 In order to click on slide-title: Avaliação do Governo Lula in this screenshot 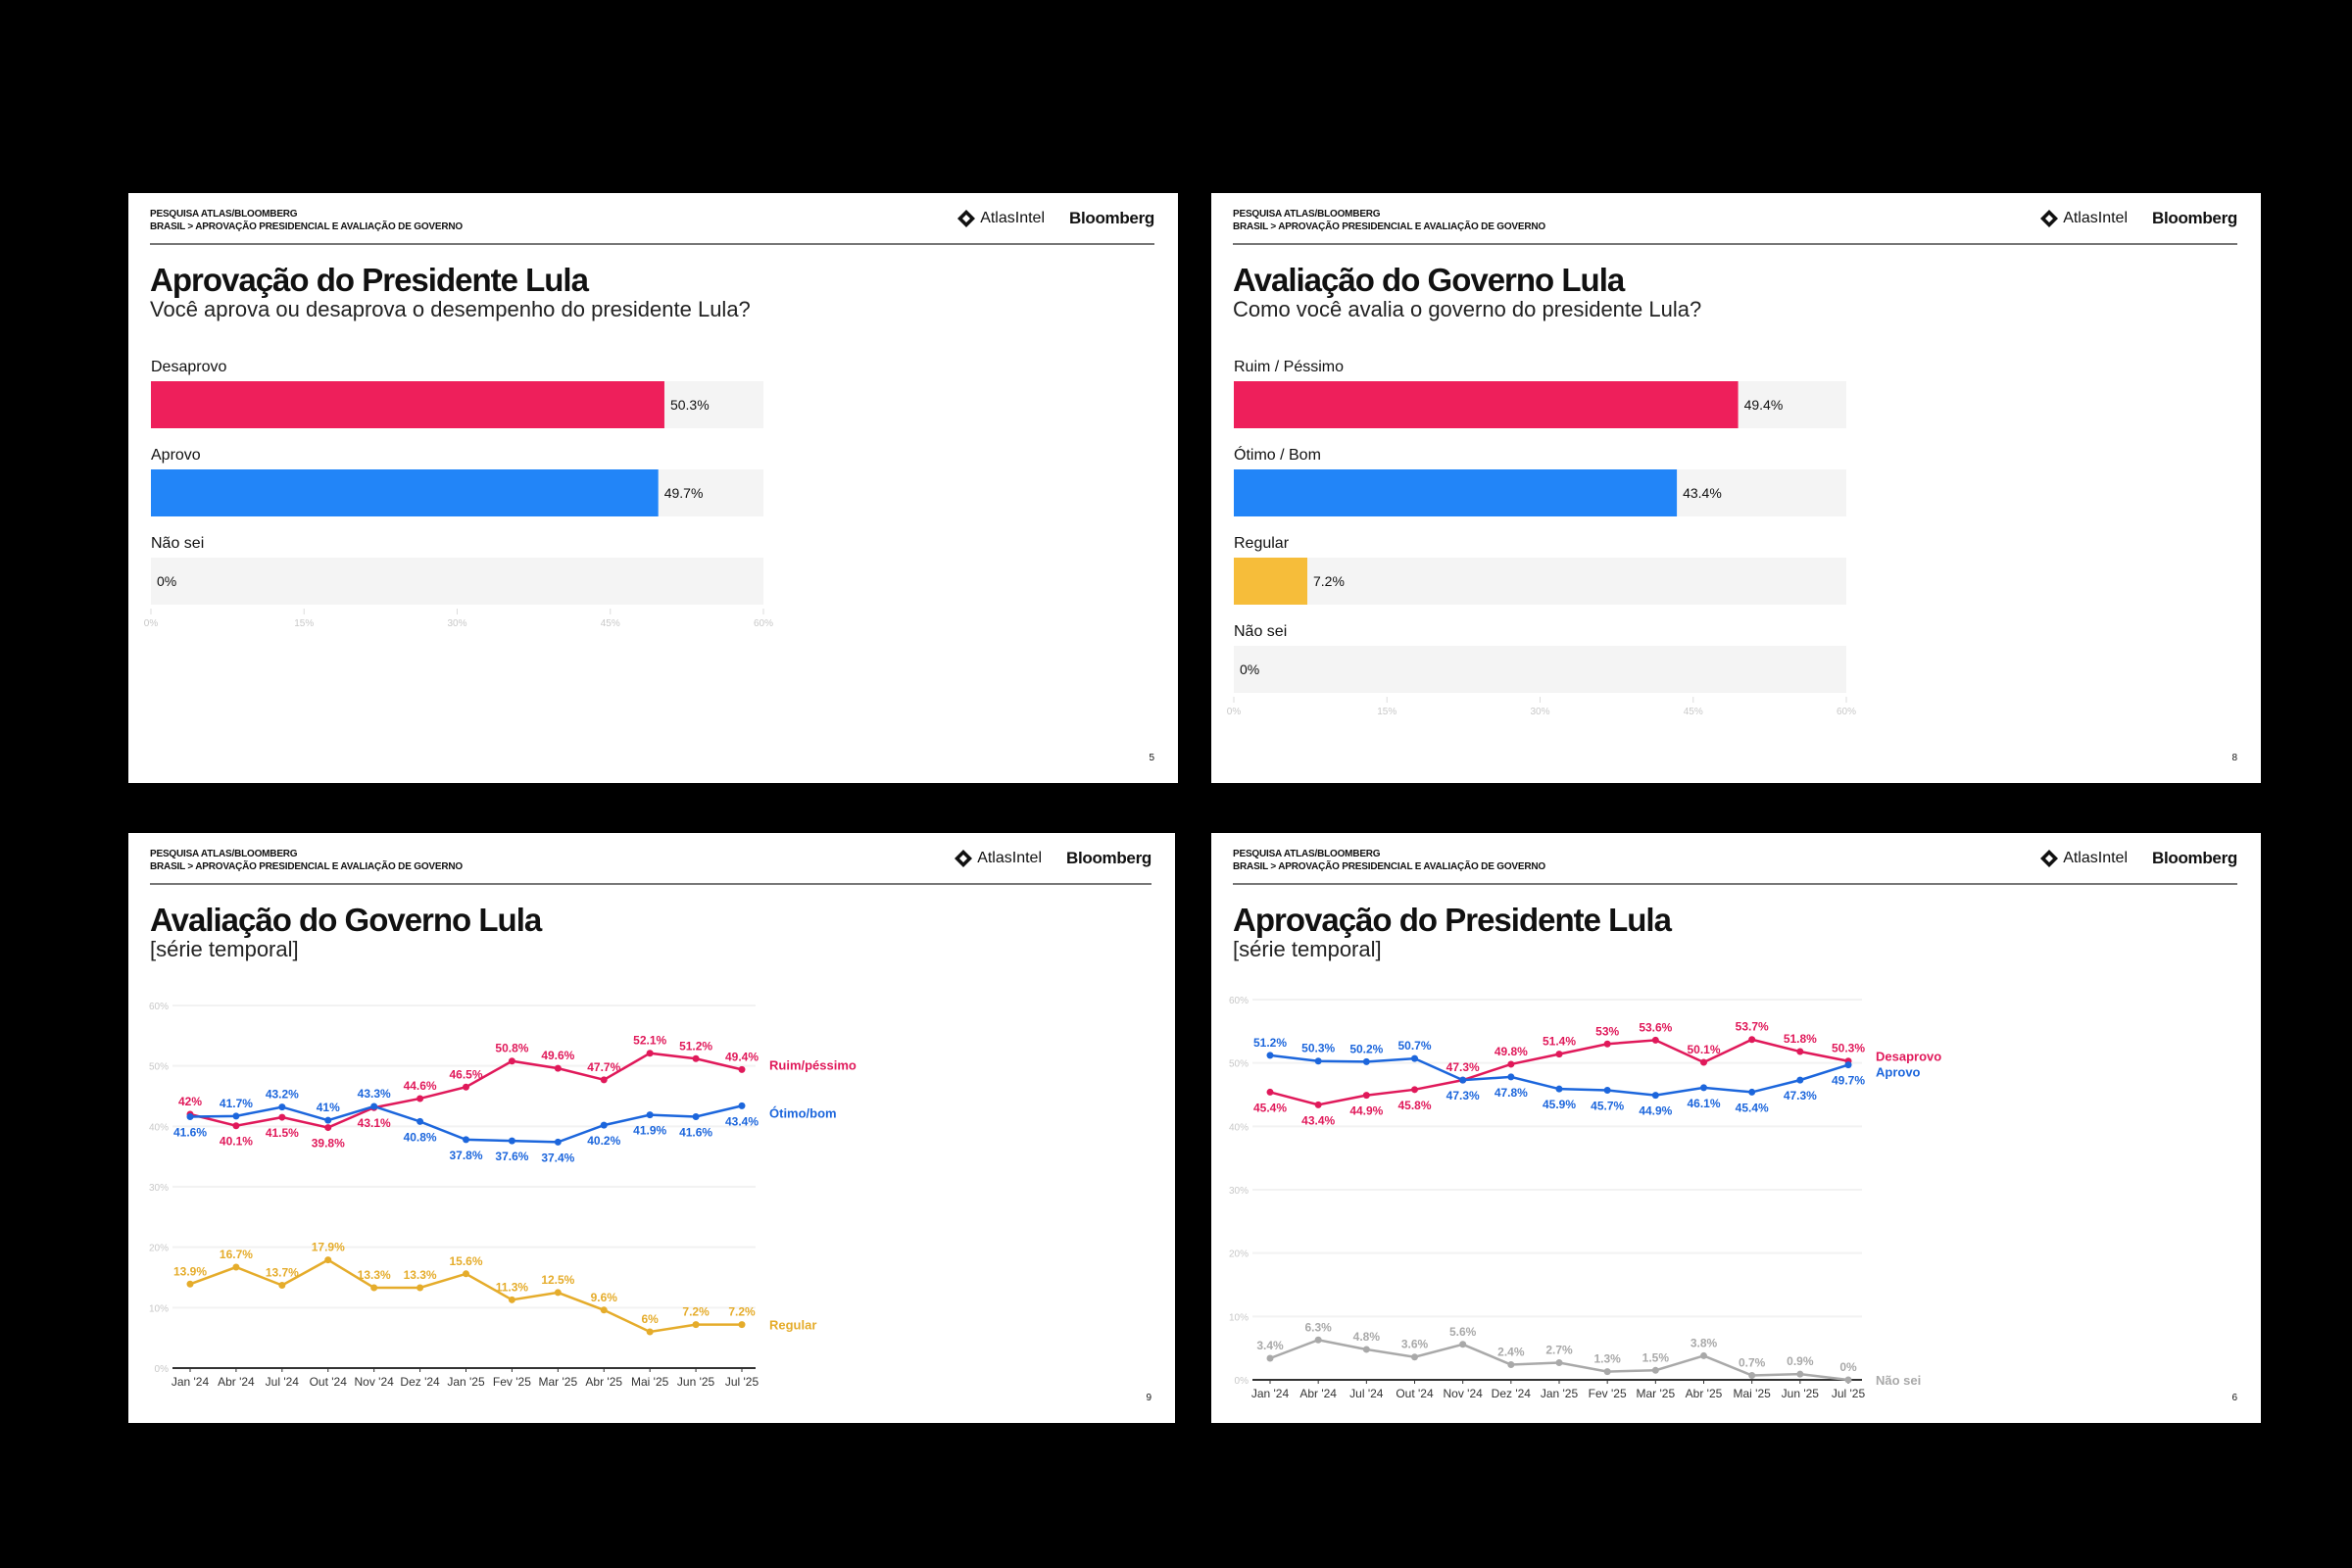, I will do `click(346, 920)`.